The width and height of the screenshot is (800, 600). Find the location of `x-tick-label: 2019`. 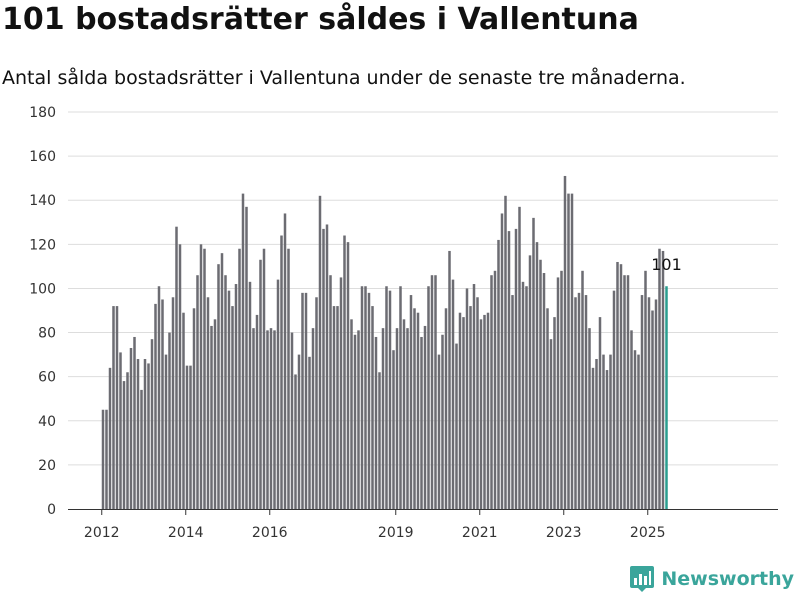

x-tick-label: 2019 is located at coordinates (396, 533).